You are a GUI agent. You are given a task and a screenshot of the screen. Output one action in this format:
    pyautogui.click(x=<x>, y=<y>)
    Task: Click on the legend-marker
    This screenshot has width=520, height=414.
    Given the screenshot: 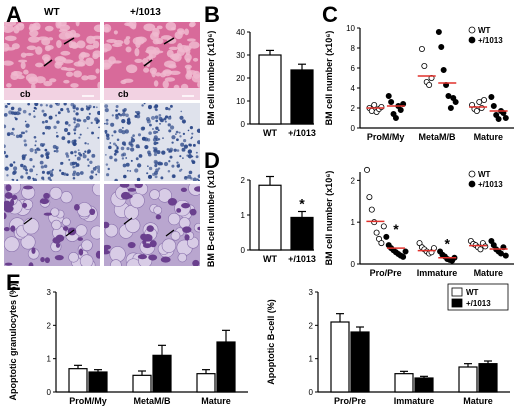 What is the action you would take?
    pyautogui.click(x=472, y=174)
    